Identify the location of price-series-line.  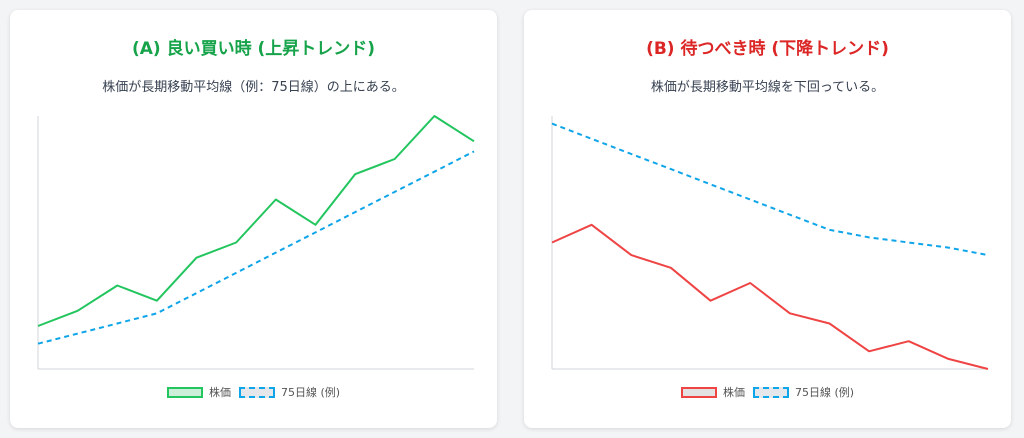
(770, 296).